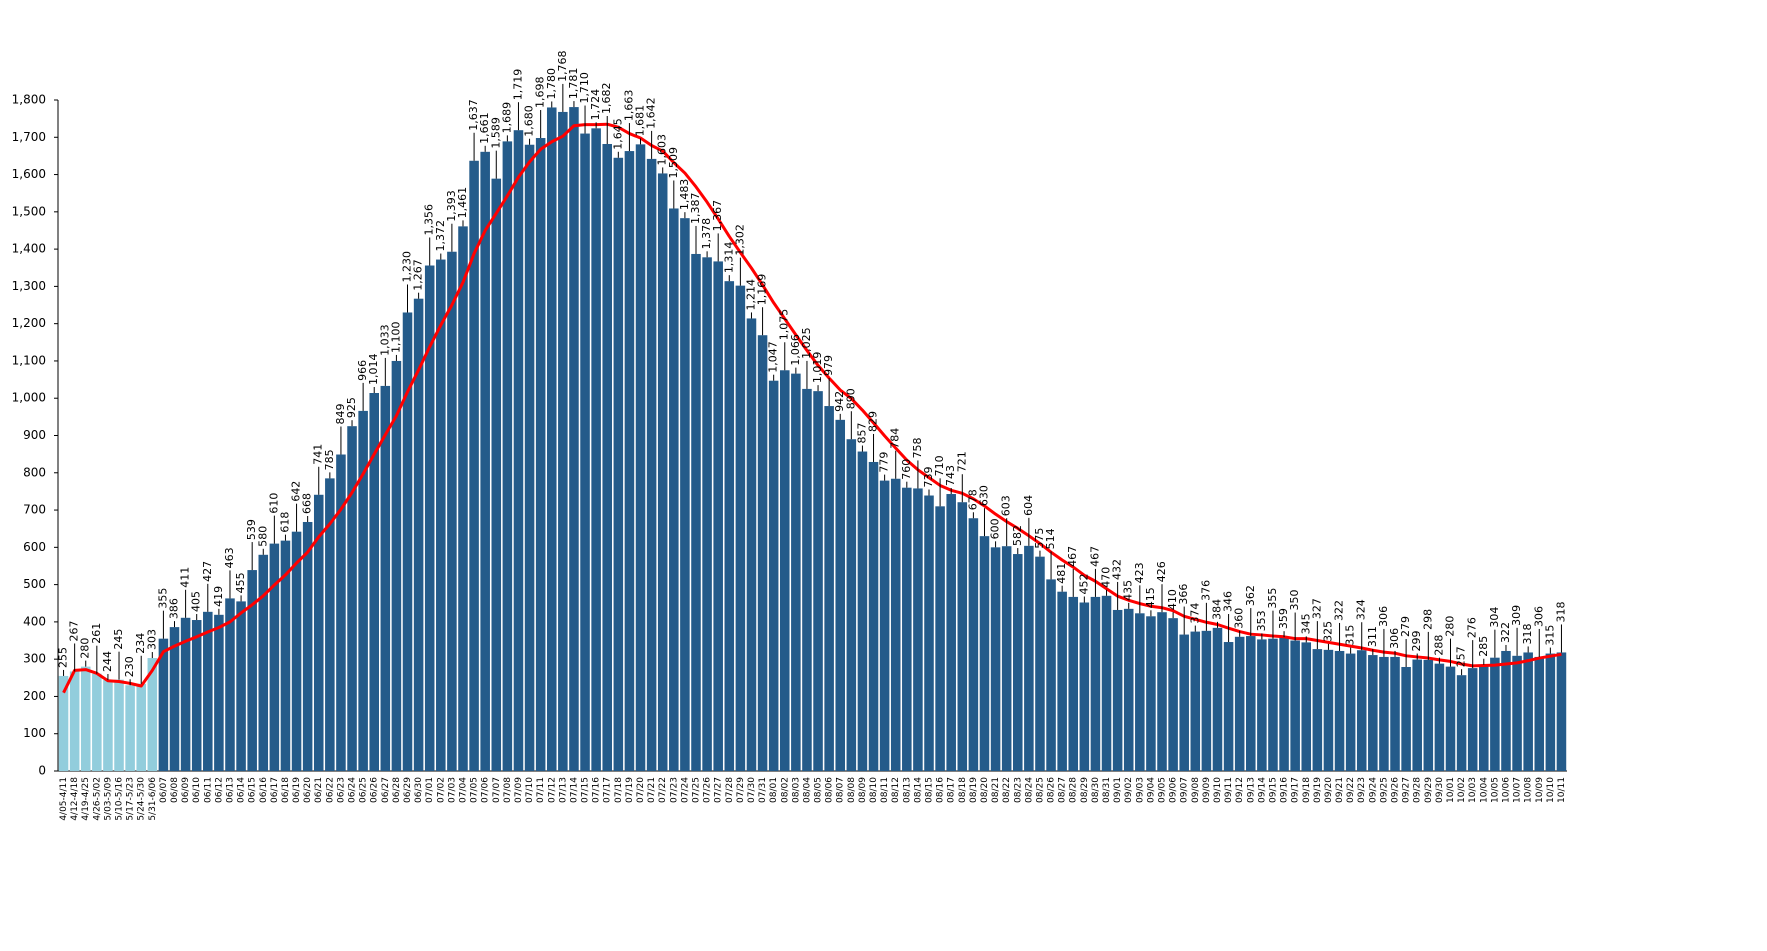 The width and height of the screenshot is (1767, 951). What do you see at coordinates (1495, 790) in the screenshot?
I see `x-tick-label: 10/05` at bounding box center [1495, 790].